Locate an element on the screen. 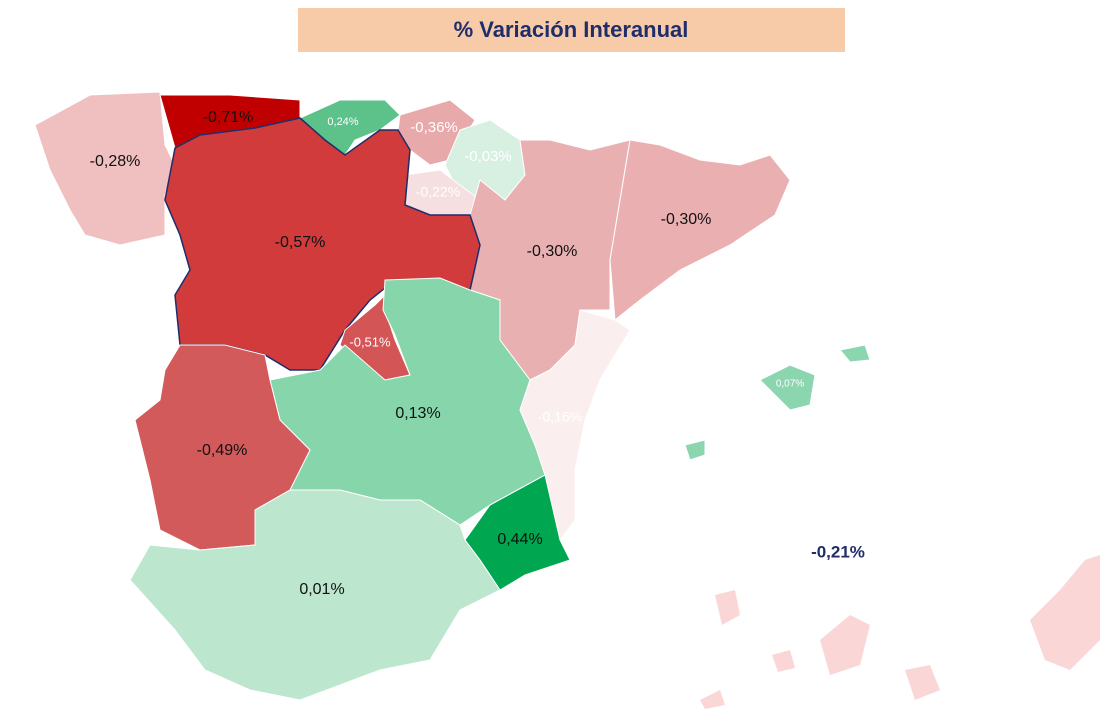 The height and width of the screenshot is (709, 1101). canary-islands is located at coordinates (900, 632).